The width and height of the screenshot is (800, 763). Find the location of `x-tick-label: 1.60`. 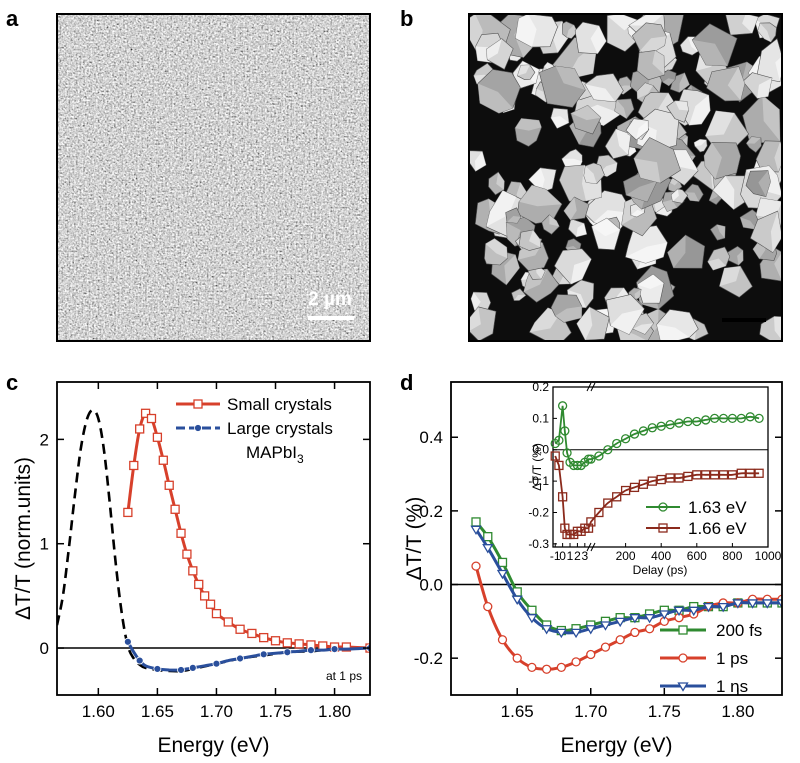

x-tick-label: 1.60 is located at coordinates (98, 711).